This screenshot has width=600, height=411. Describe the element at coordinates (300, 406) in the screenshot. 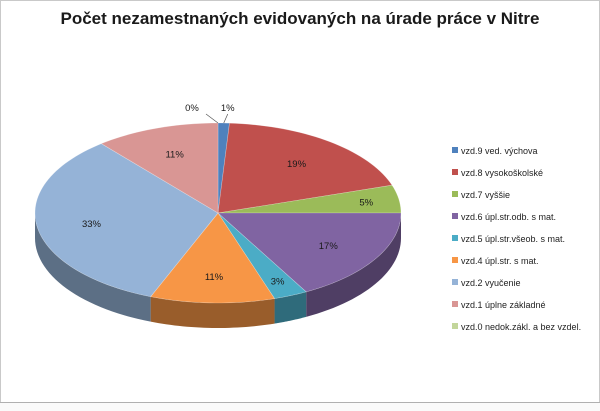

I see `sheet-grid-edge` at that location.